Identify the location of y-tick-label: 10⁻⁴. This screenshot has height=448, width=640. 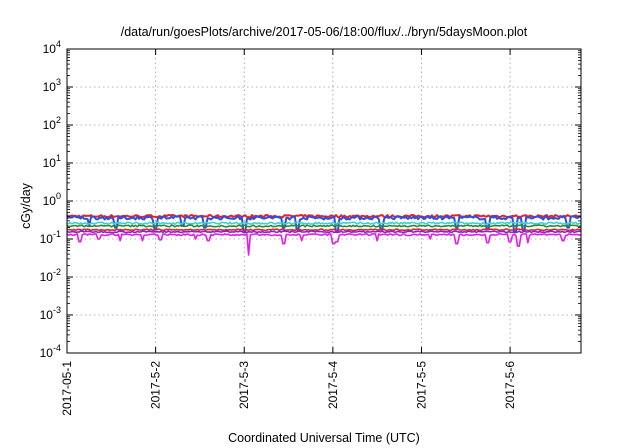
(50, 351).